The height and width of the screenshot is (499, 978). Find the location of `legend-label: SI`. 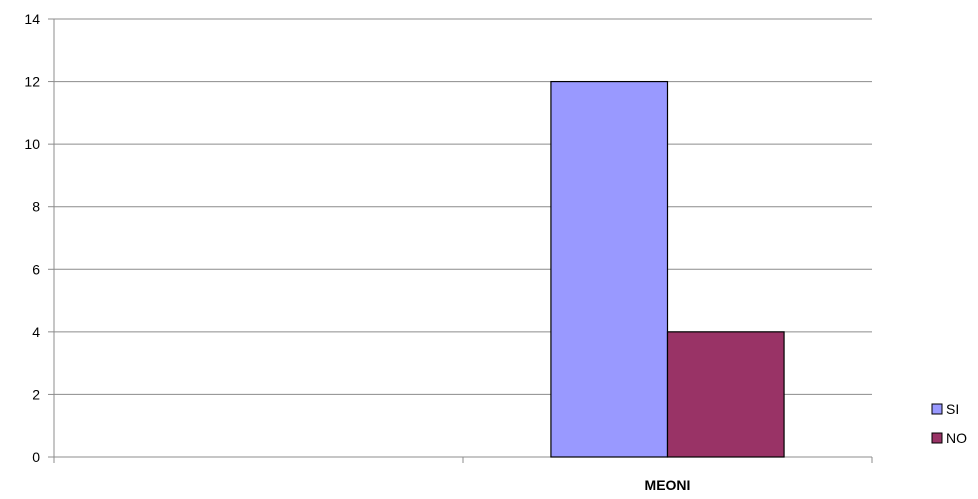

legend-label: SI is located at coordinates (952, 409).